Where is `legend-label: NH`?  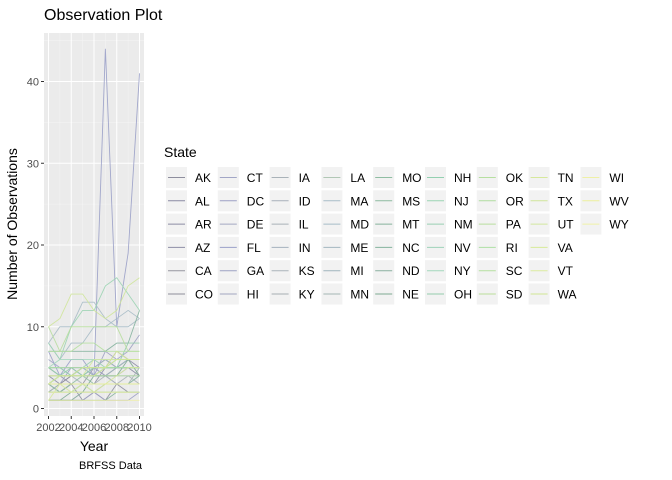
legend-label: NH is located at coordinates (462, 178).